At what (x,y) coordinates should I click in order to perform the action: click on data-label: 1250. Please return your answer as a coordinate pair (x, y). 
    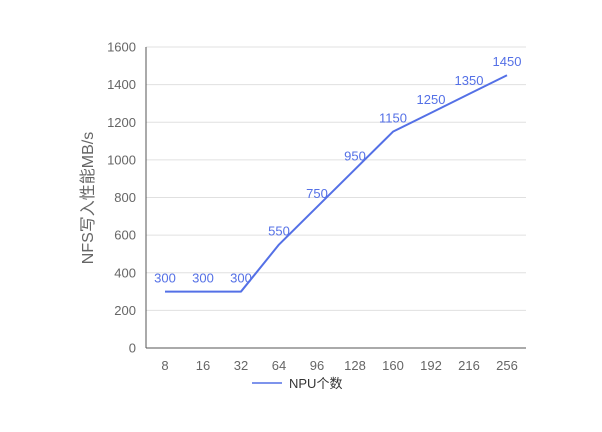
    Looking at the image, I should click on (431, 99).